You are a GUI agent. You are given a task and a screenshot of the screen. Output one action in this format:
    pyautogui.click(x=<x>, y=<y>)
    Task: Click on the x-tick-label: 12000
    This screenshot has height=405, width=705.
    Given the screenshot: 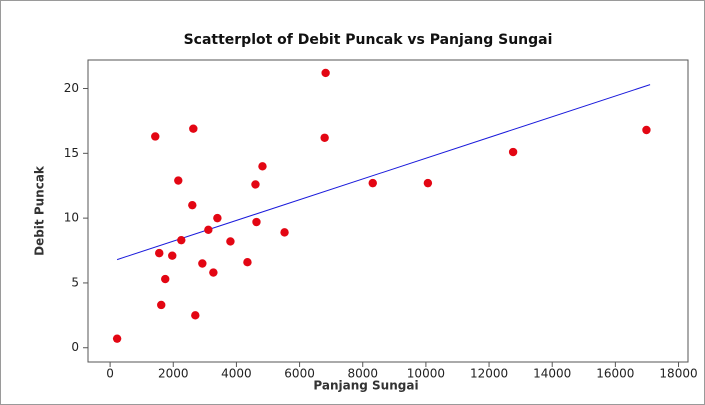 What is the action you would take?
    pyautogui.click(x=489, y=374)
    